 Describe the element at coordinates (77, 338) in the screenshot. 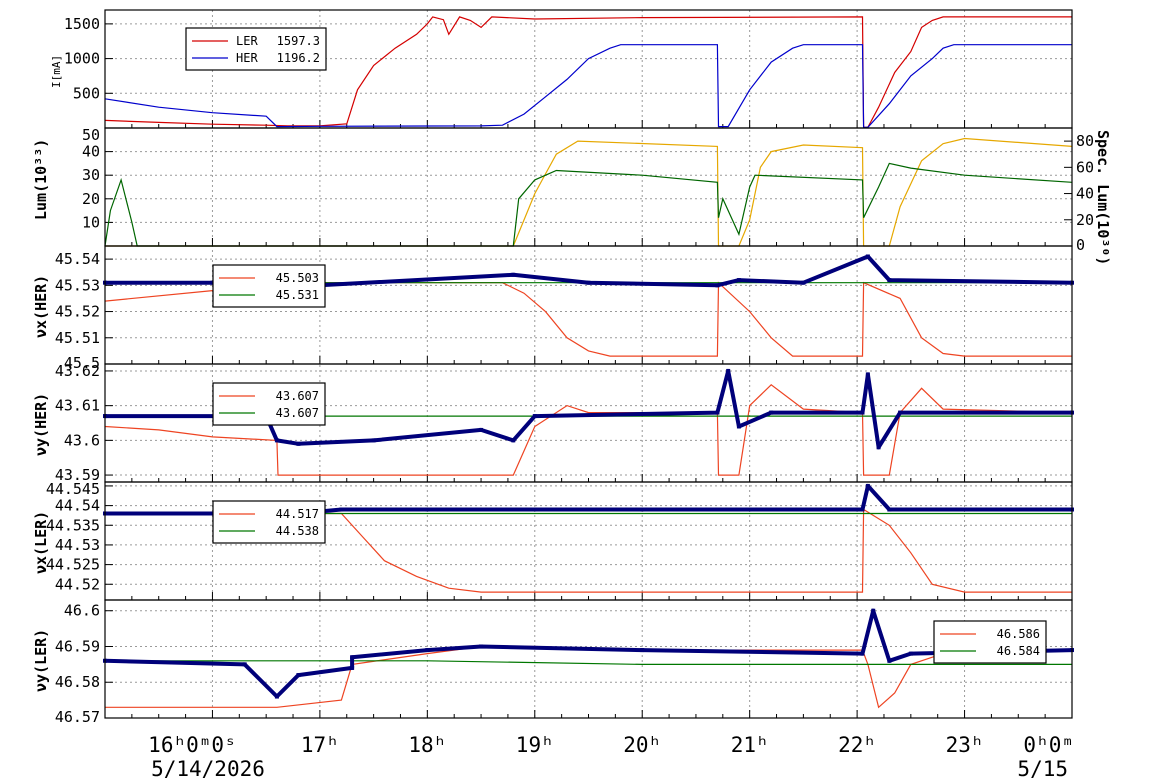

I see `y-tick-label: 45.51` at that location.